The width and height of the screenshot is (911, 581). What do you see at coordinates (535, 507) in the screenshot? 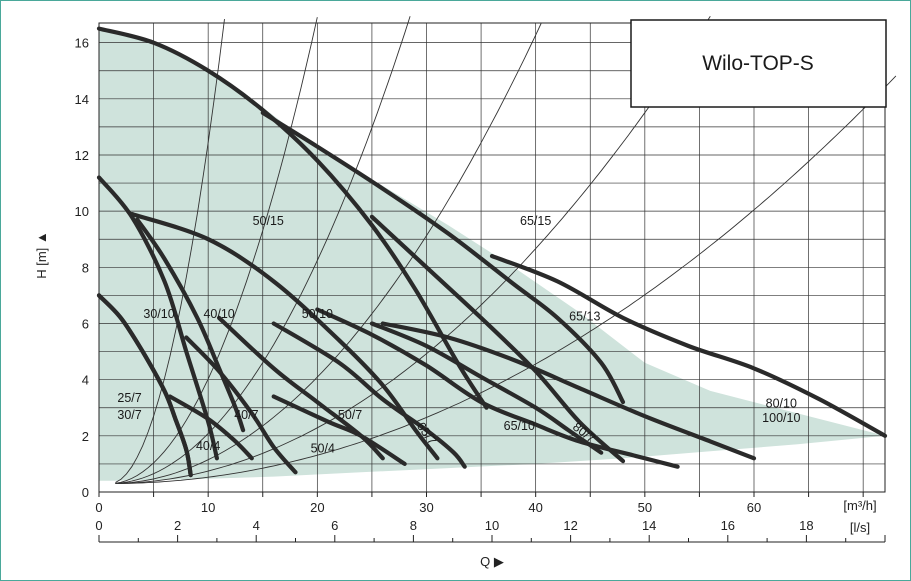
I see `x-tick-label: 40` at bounding box center [535, 507].